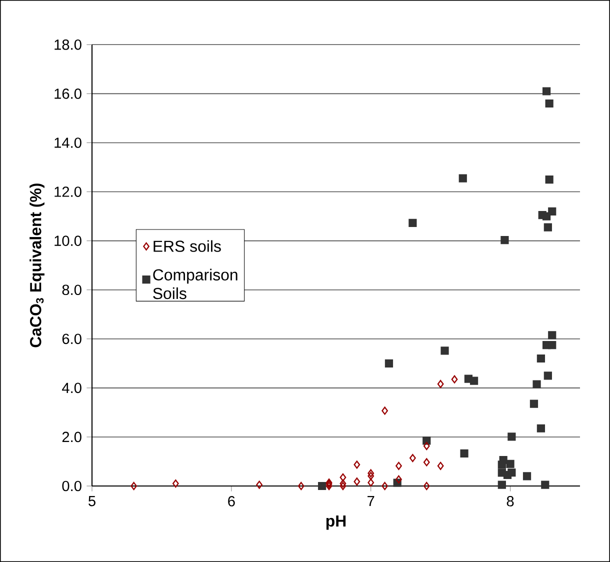 This screenshot has width=610, height=562. I want to click on legend-label: ERS soils, so click(187, 246).